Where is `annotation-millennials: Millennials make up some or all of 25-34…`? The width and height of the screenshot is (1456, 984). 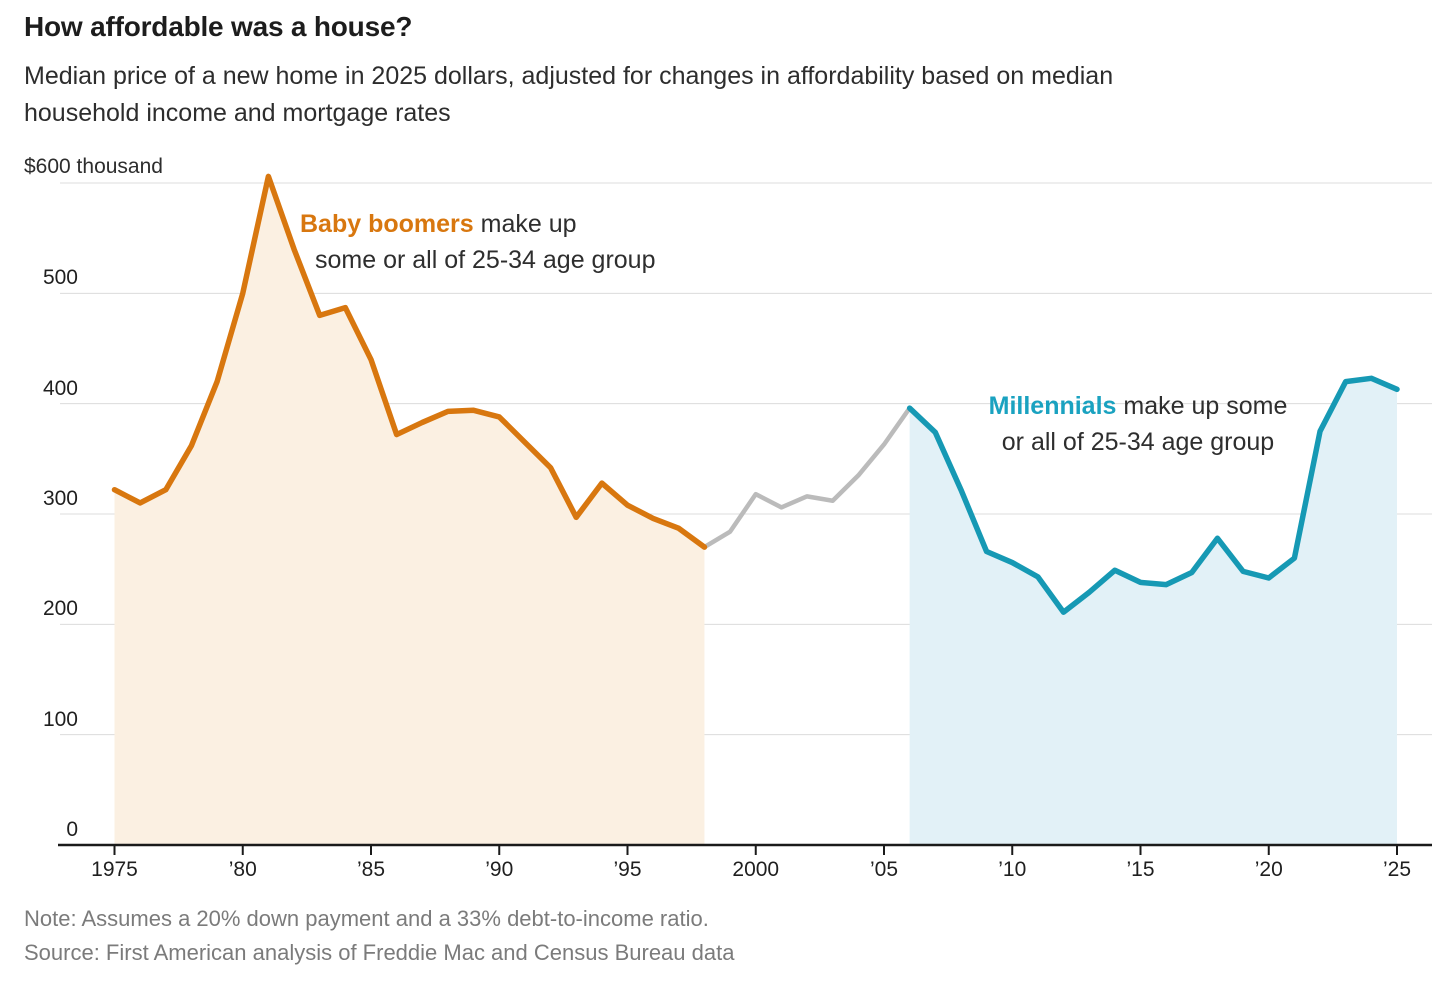 annotation-millennials: Millennials make up some or all of 25-34… is located at coordinates (1138, 424).